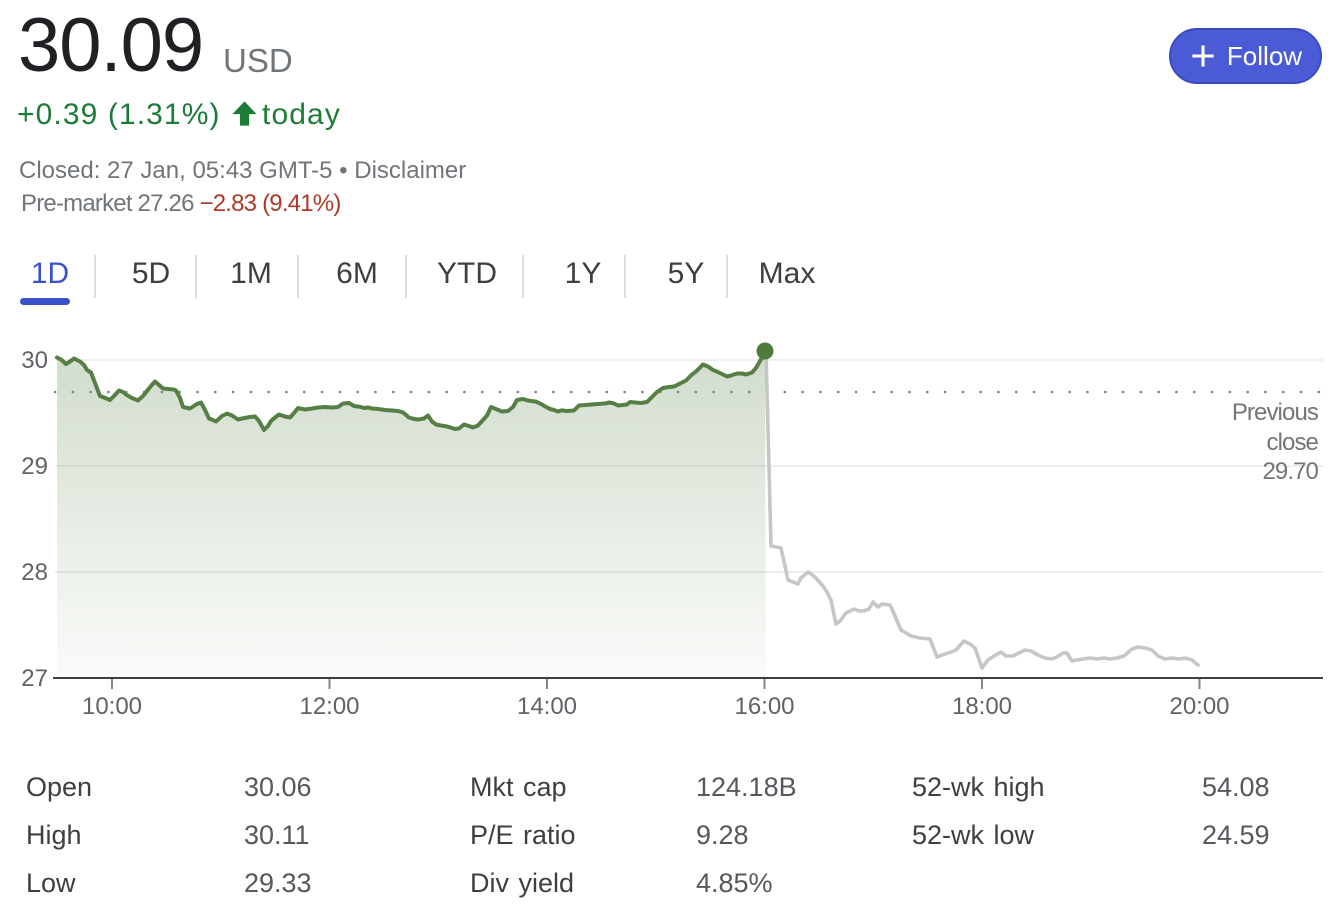 This screenshot has height=916, width=1340. Describe the element at coordinates (1292, 442) in the screenshot. I see `svg-text: close` at that location.